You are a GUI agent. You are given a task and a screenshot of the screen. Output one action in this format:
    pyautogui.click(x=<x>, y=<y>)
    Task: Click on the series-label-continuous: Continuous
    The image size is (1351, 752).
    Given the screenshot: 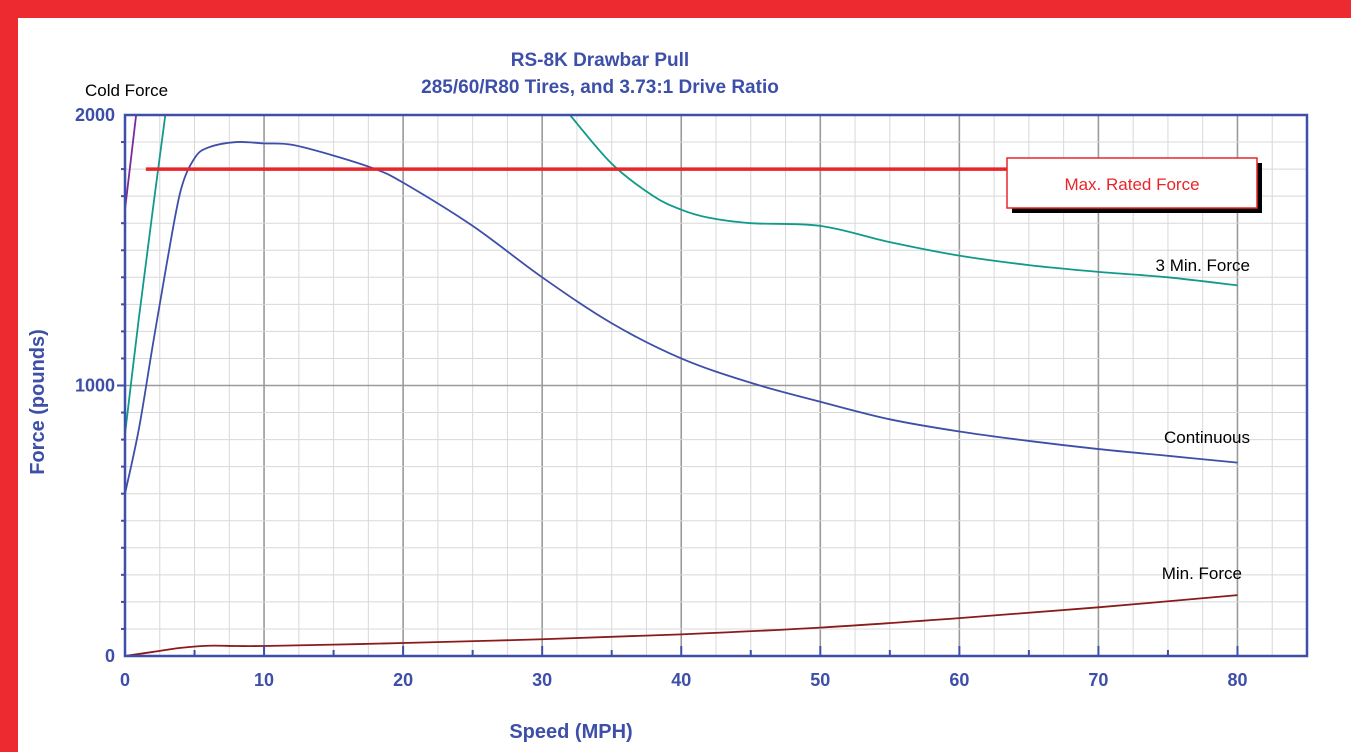 What is the action you would take?
    pyautogui.click(x=1207, y=437)
    